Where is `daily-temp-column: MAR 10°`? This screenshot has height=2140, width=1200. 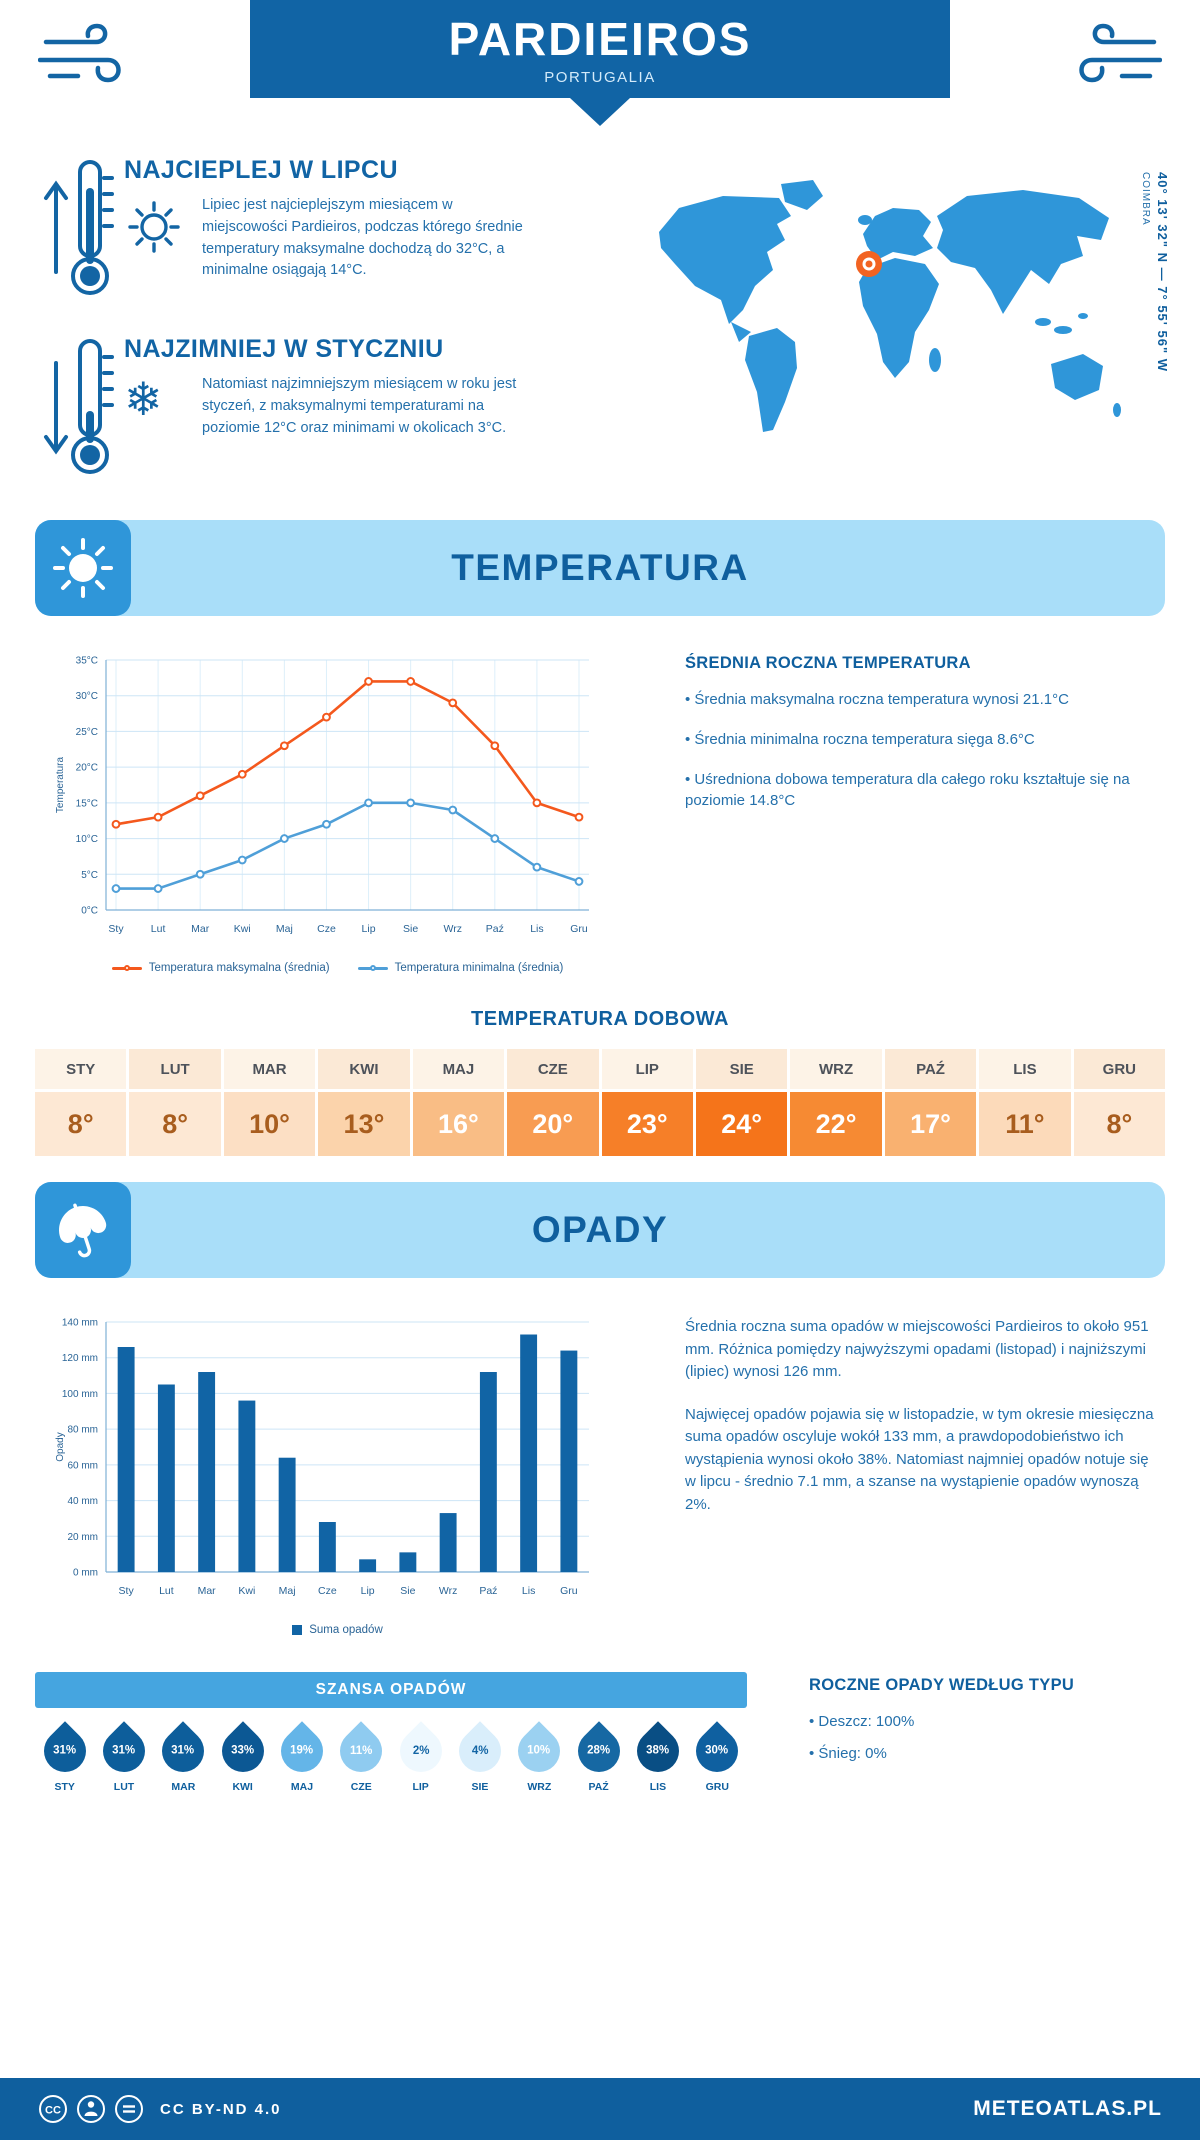
daily-temp-column: MAR 10° is located at coordinates (269, 1102).